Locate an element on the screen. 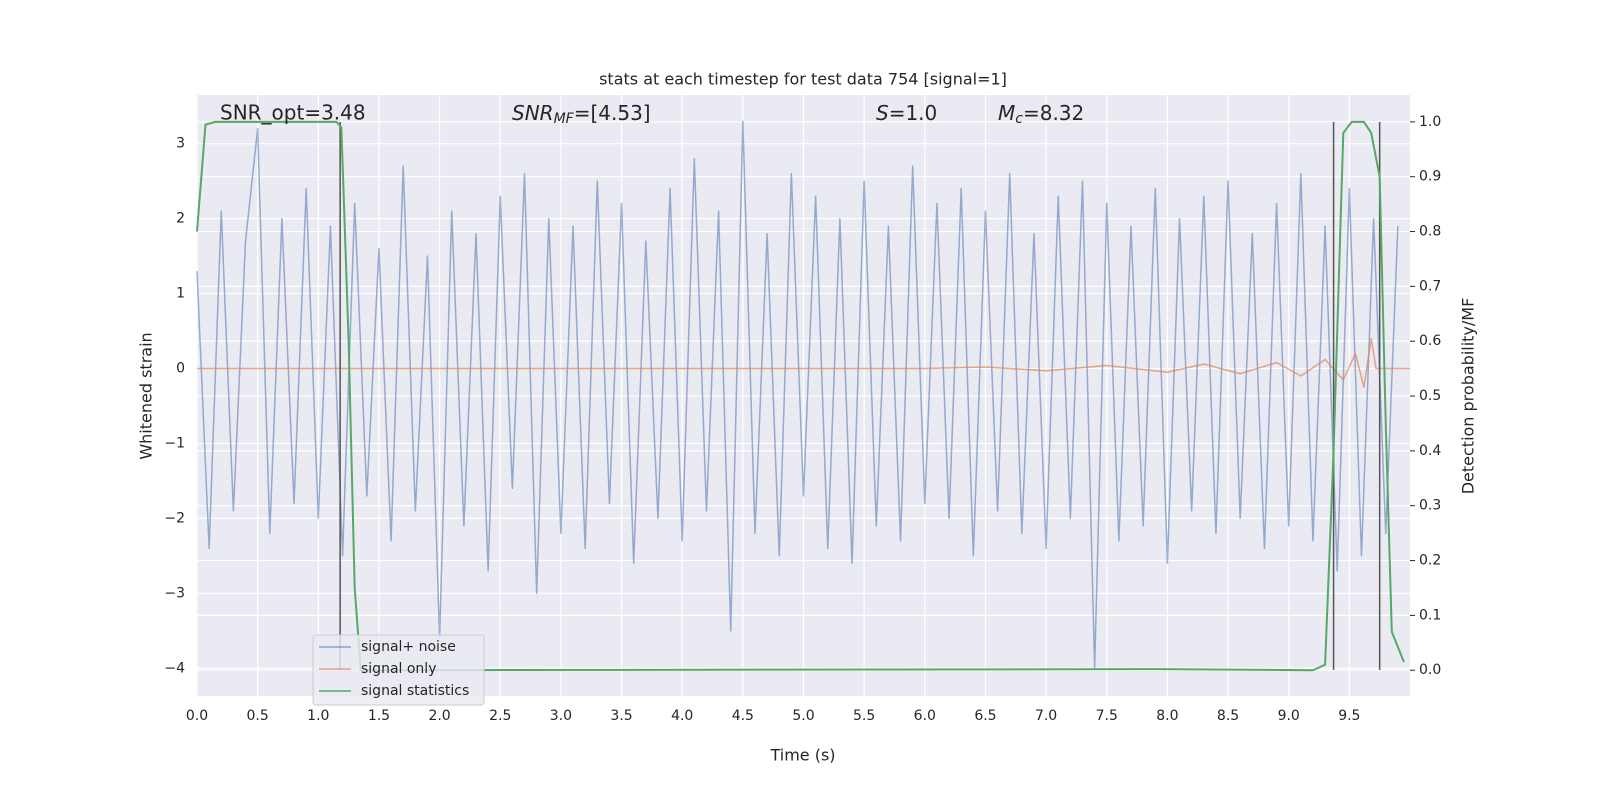  x-tick-label: 2.5 is located at coordinates (500, 716).